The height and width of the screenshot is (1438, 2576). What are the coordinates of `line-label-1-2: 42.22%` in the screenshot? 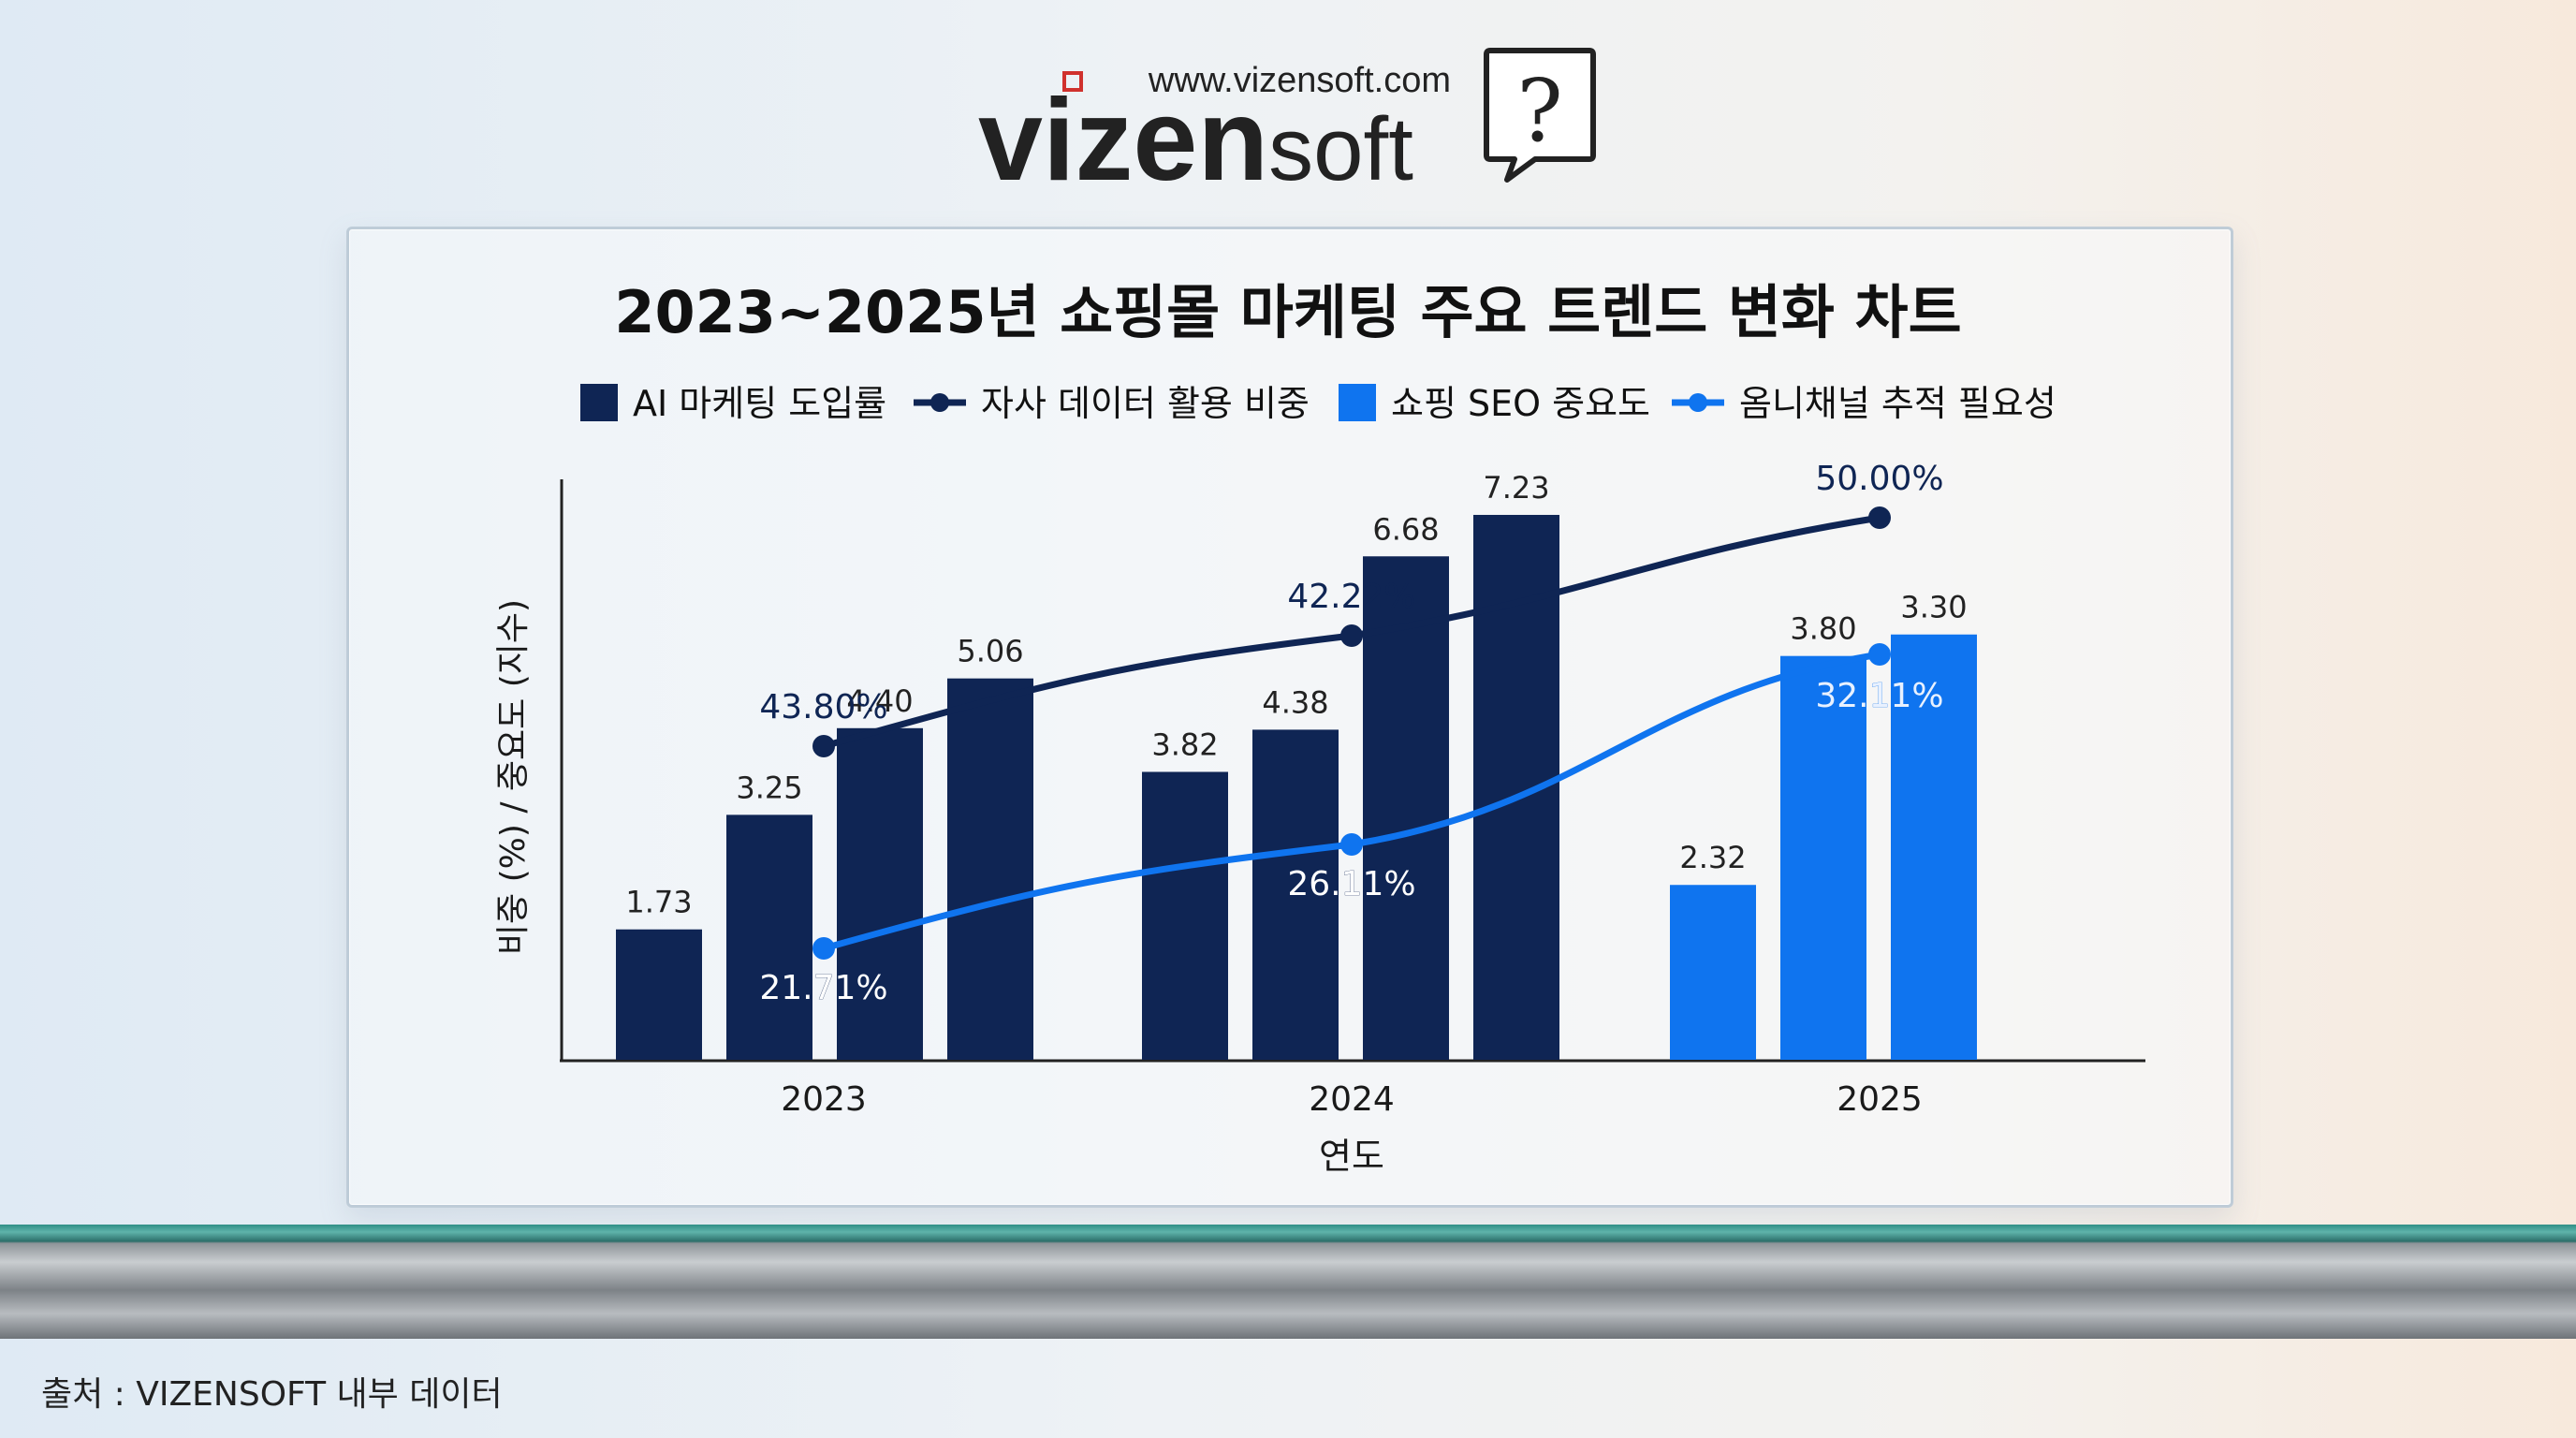 It's located at (1351, 597).